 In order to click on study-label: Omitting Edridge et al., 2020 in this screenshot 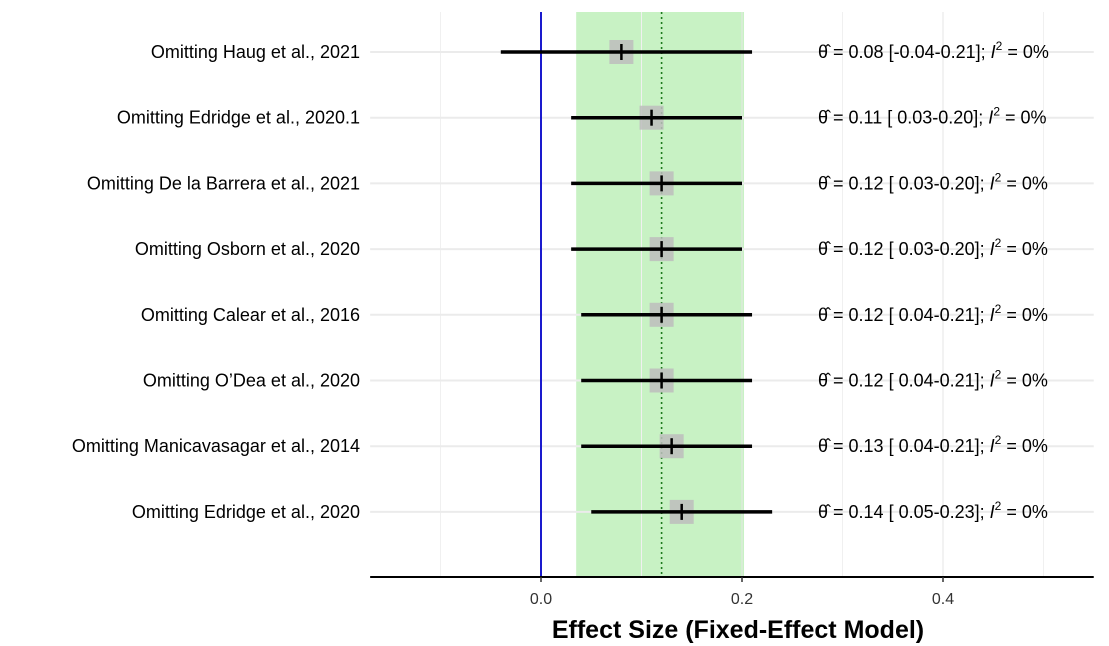, I will do `click(246, 512)`.